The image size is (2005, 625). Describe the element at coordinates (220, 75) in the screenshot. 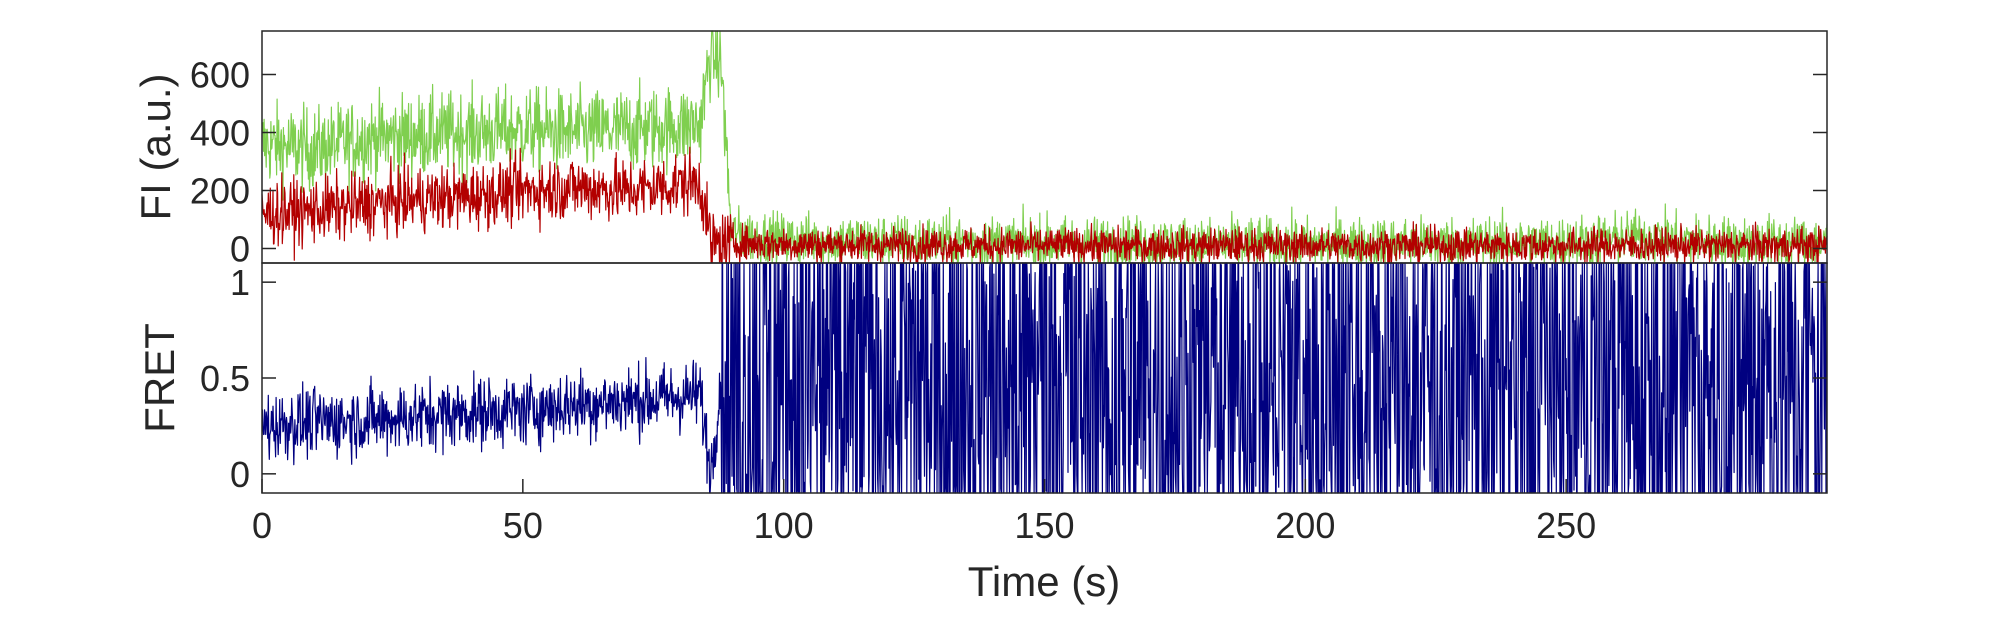

I see `y-tick-label: 600` at that location.